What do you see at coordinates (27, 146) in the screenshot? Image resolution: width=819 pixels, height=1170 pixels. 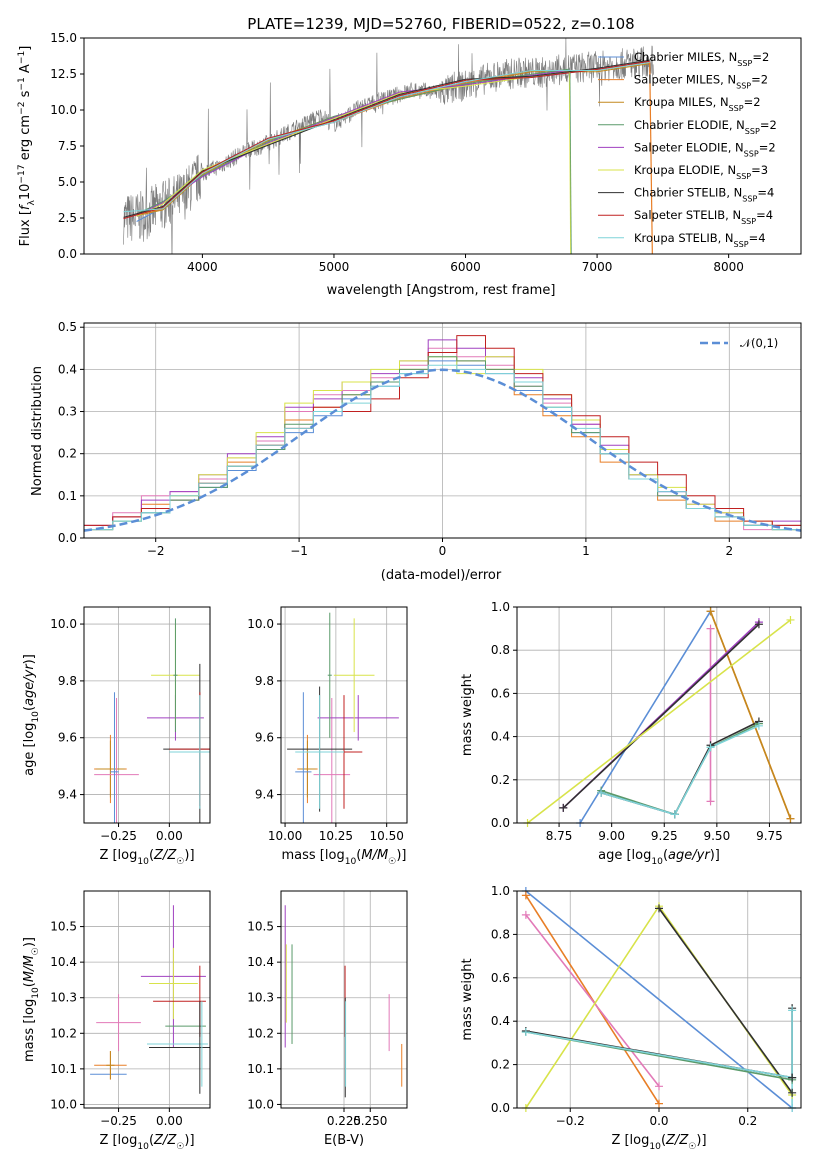 I see `y-axis-label: Flux [fλ10−17 erg cm−2 s−1 A−1]` at bounding box center [27, 146].